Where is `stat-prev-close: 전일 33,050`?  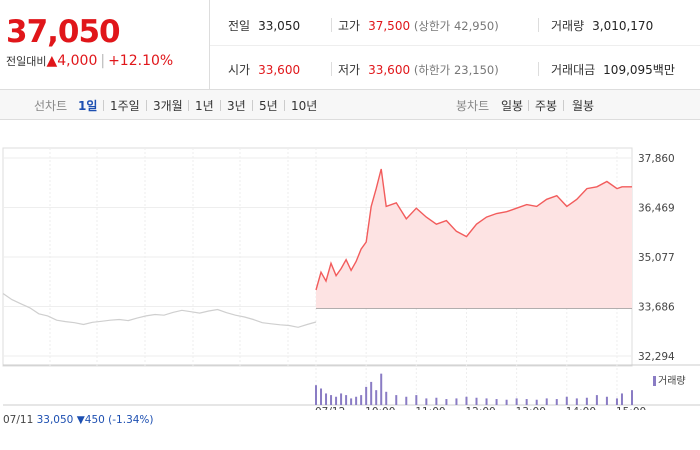 stat-prev-close: 전일 33,050 is located at coordinates (264, 26).